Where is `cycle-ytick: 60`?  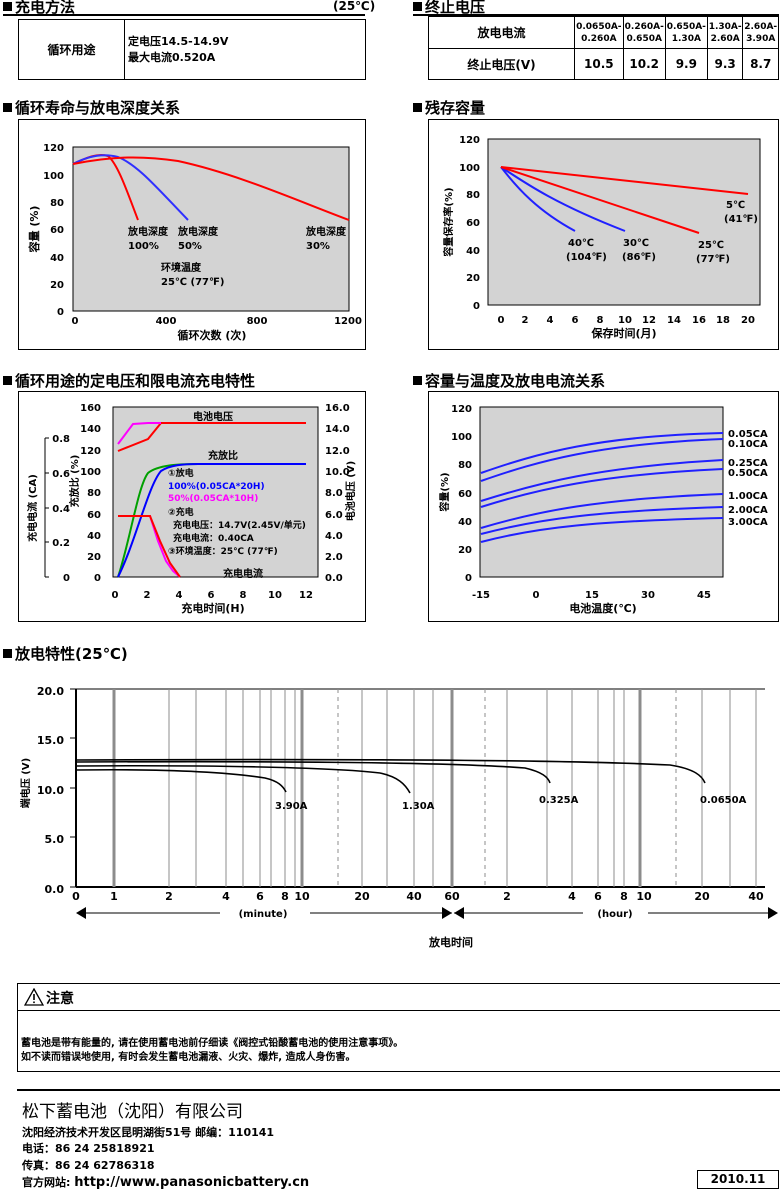
cycle-ytick: 60 is located at coordinates (57, 230).